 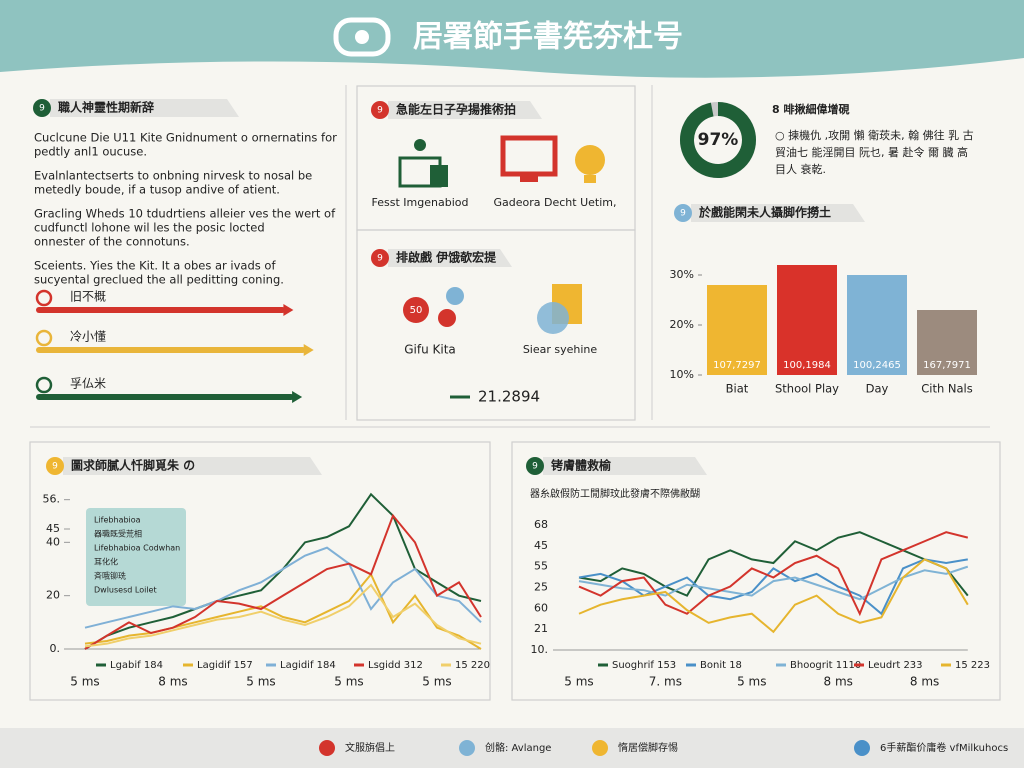 What do you see at coordinates (665, 682) in the screenshot?
I see `x-tick-label: 7. ms` at bounding box center [665, 682].